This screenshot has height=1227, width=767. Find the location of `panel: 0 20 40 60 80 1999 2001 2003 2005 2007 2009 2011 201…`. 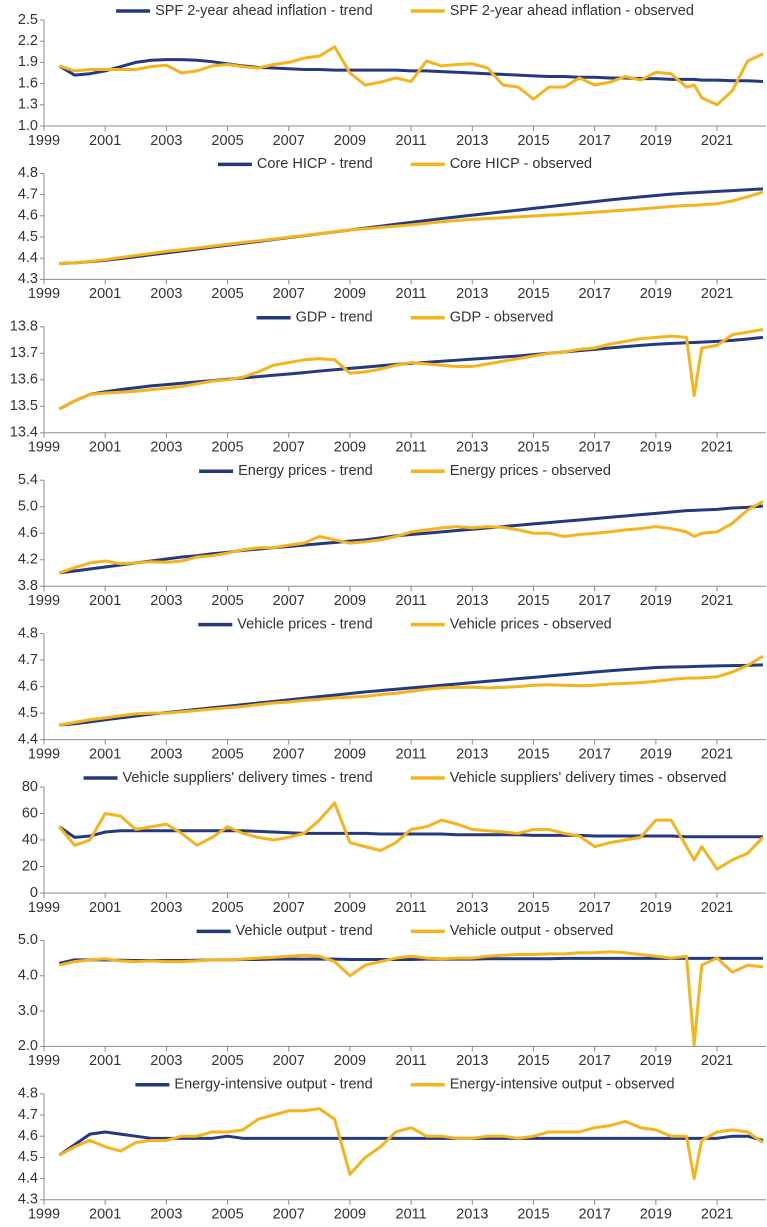

panel: 0 20 40 60 80 1999 2001 2003 2005 2007 2009 2011 201… is located at coordinates (394, 843).